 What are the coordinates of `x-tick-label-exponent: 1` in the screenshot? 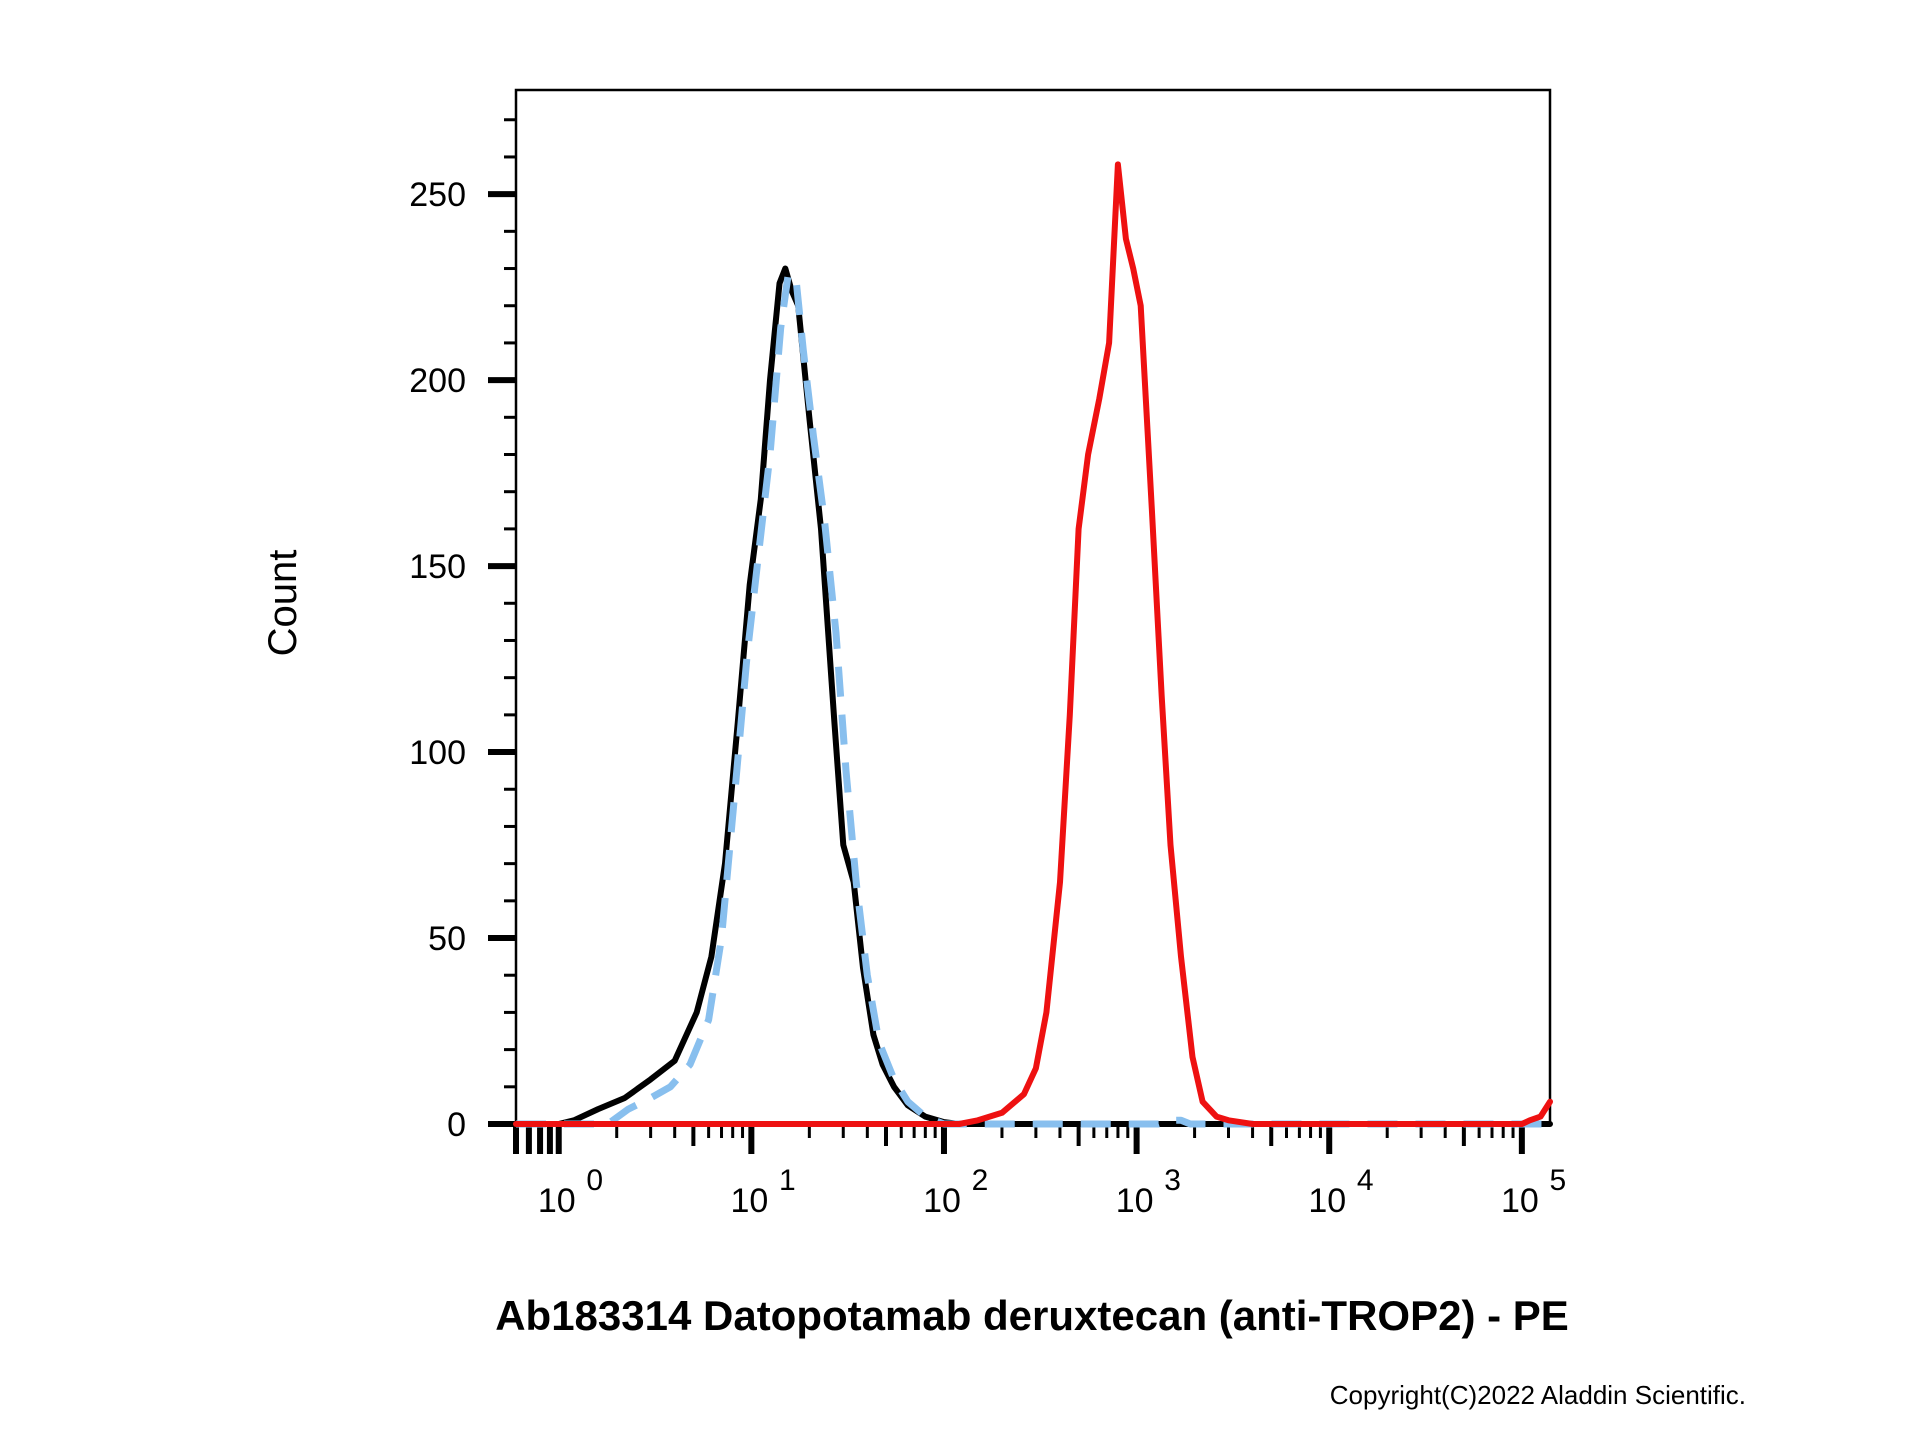 It's located at (787, 1180).